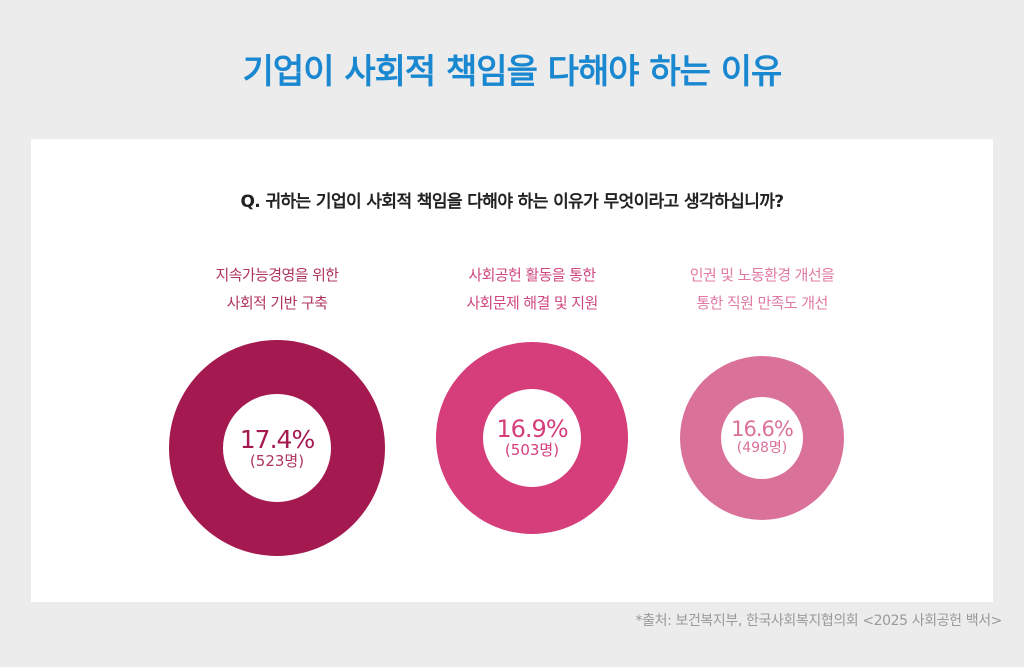 The image size is (1024, 667). I want to click on donut-center: 16.6% (498명), so click(762, 438).